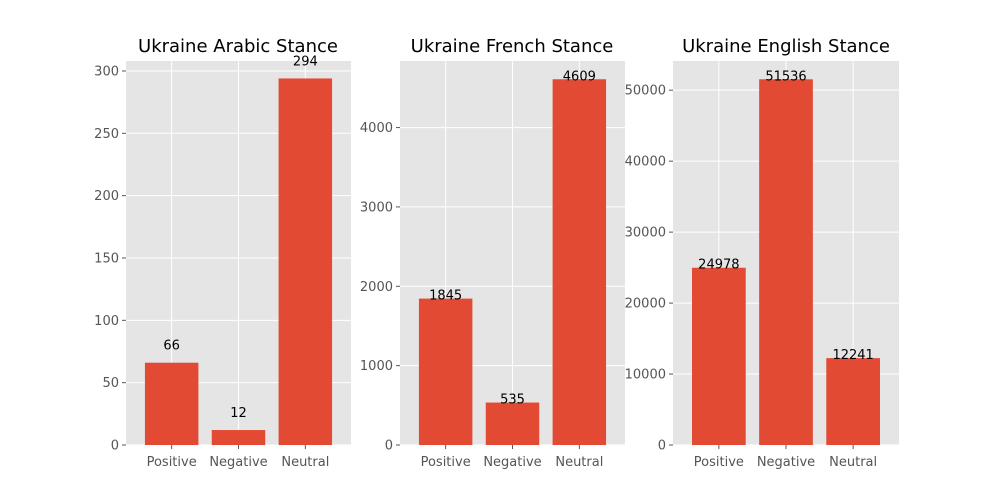 The image size is (1000, 500). I want to click on chart-title-arabic: Ukraine Arabic Stance, so click(238, 46).